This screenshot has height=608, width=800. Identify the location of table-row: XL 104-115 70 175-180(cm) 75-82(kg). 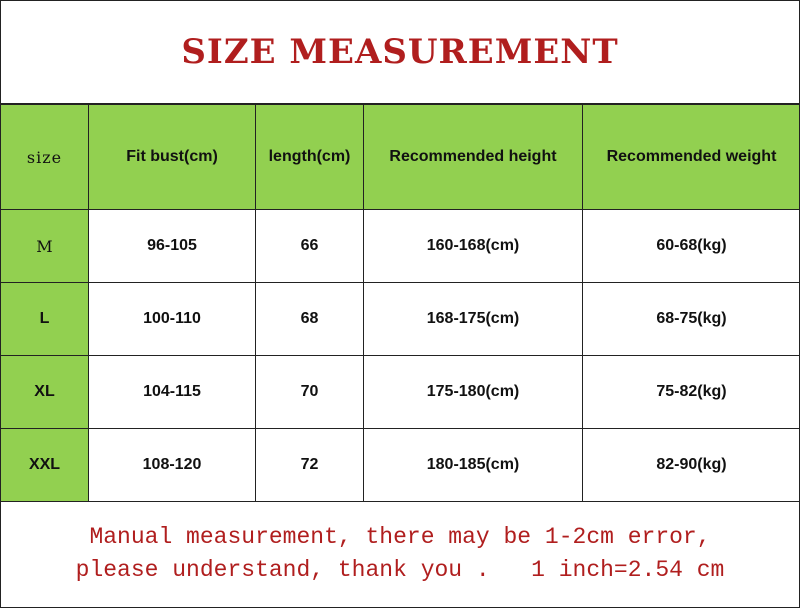
(400, 392).